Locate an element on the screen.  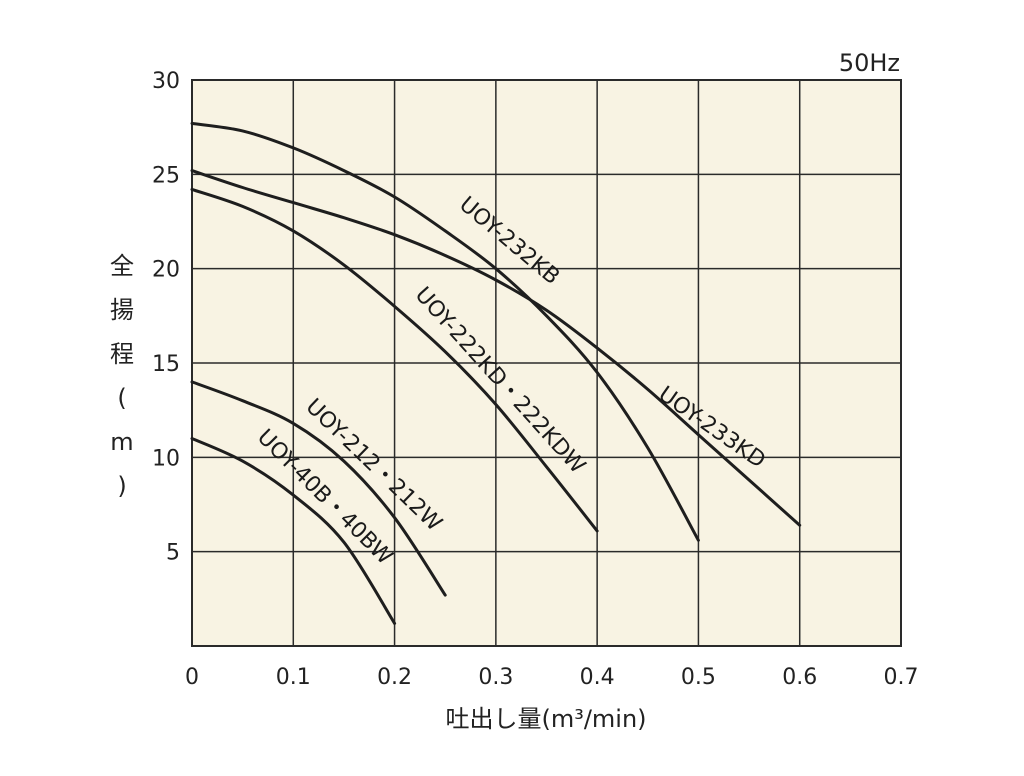
y-axis-label-char: ) is located at coordinates (121, 486).